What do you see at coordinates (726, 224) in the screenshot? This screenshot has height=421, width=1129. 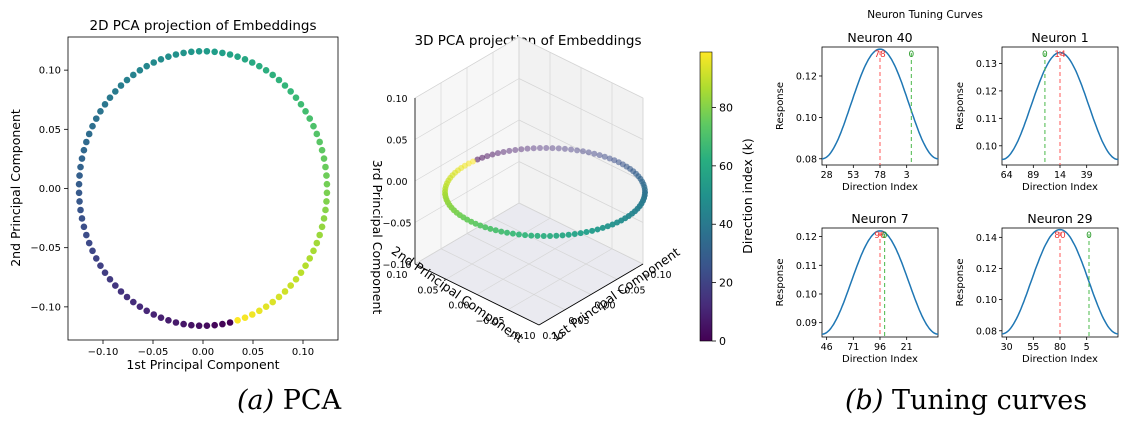 I see `colorbar-tick-label: 40` at bounding box center [726, 224].